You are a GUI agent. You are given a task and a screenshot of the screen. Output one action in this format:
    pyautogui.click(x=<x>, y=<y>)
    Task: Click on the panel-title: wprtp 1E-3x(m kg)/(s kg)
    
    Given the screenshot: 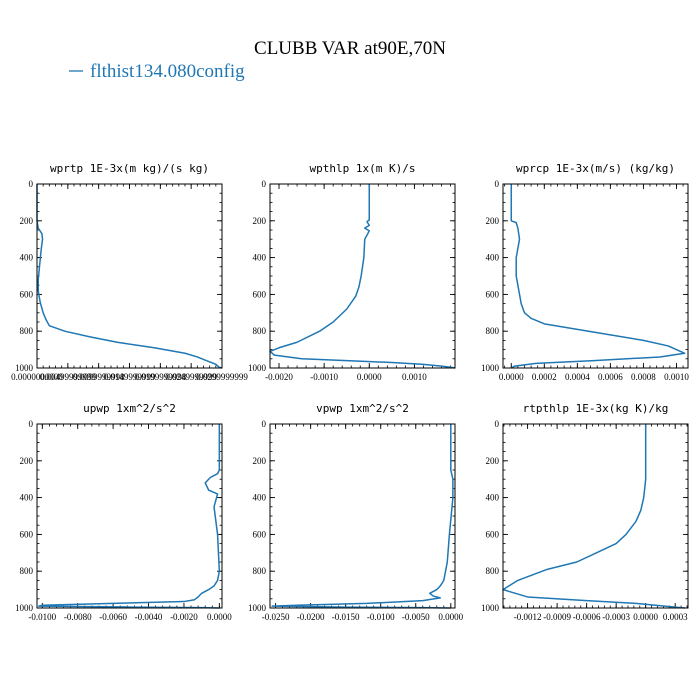 What is the action you would take?
    pyautogui.click(x=129, y=168)
    